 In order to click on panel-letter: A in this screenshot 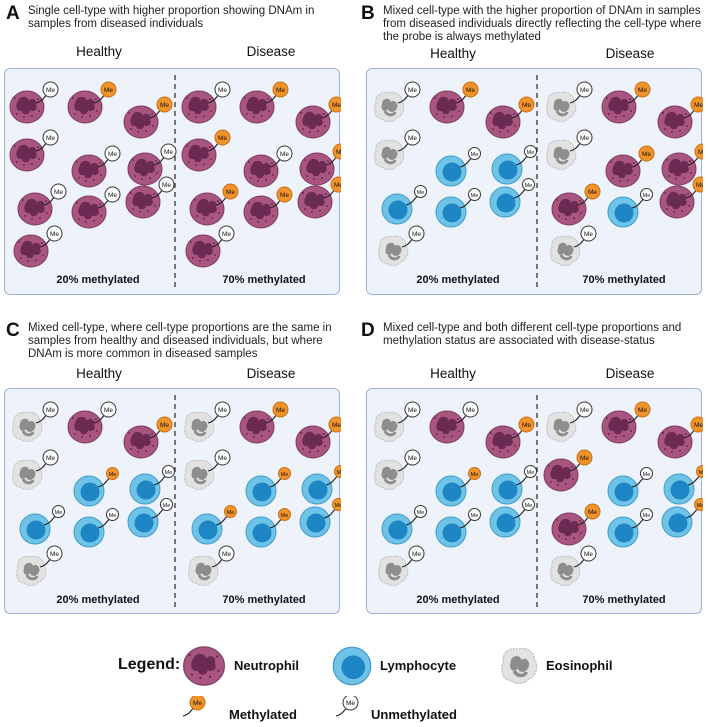, I will do `click(13, 13)`.